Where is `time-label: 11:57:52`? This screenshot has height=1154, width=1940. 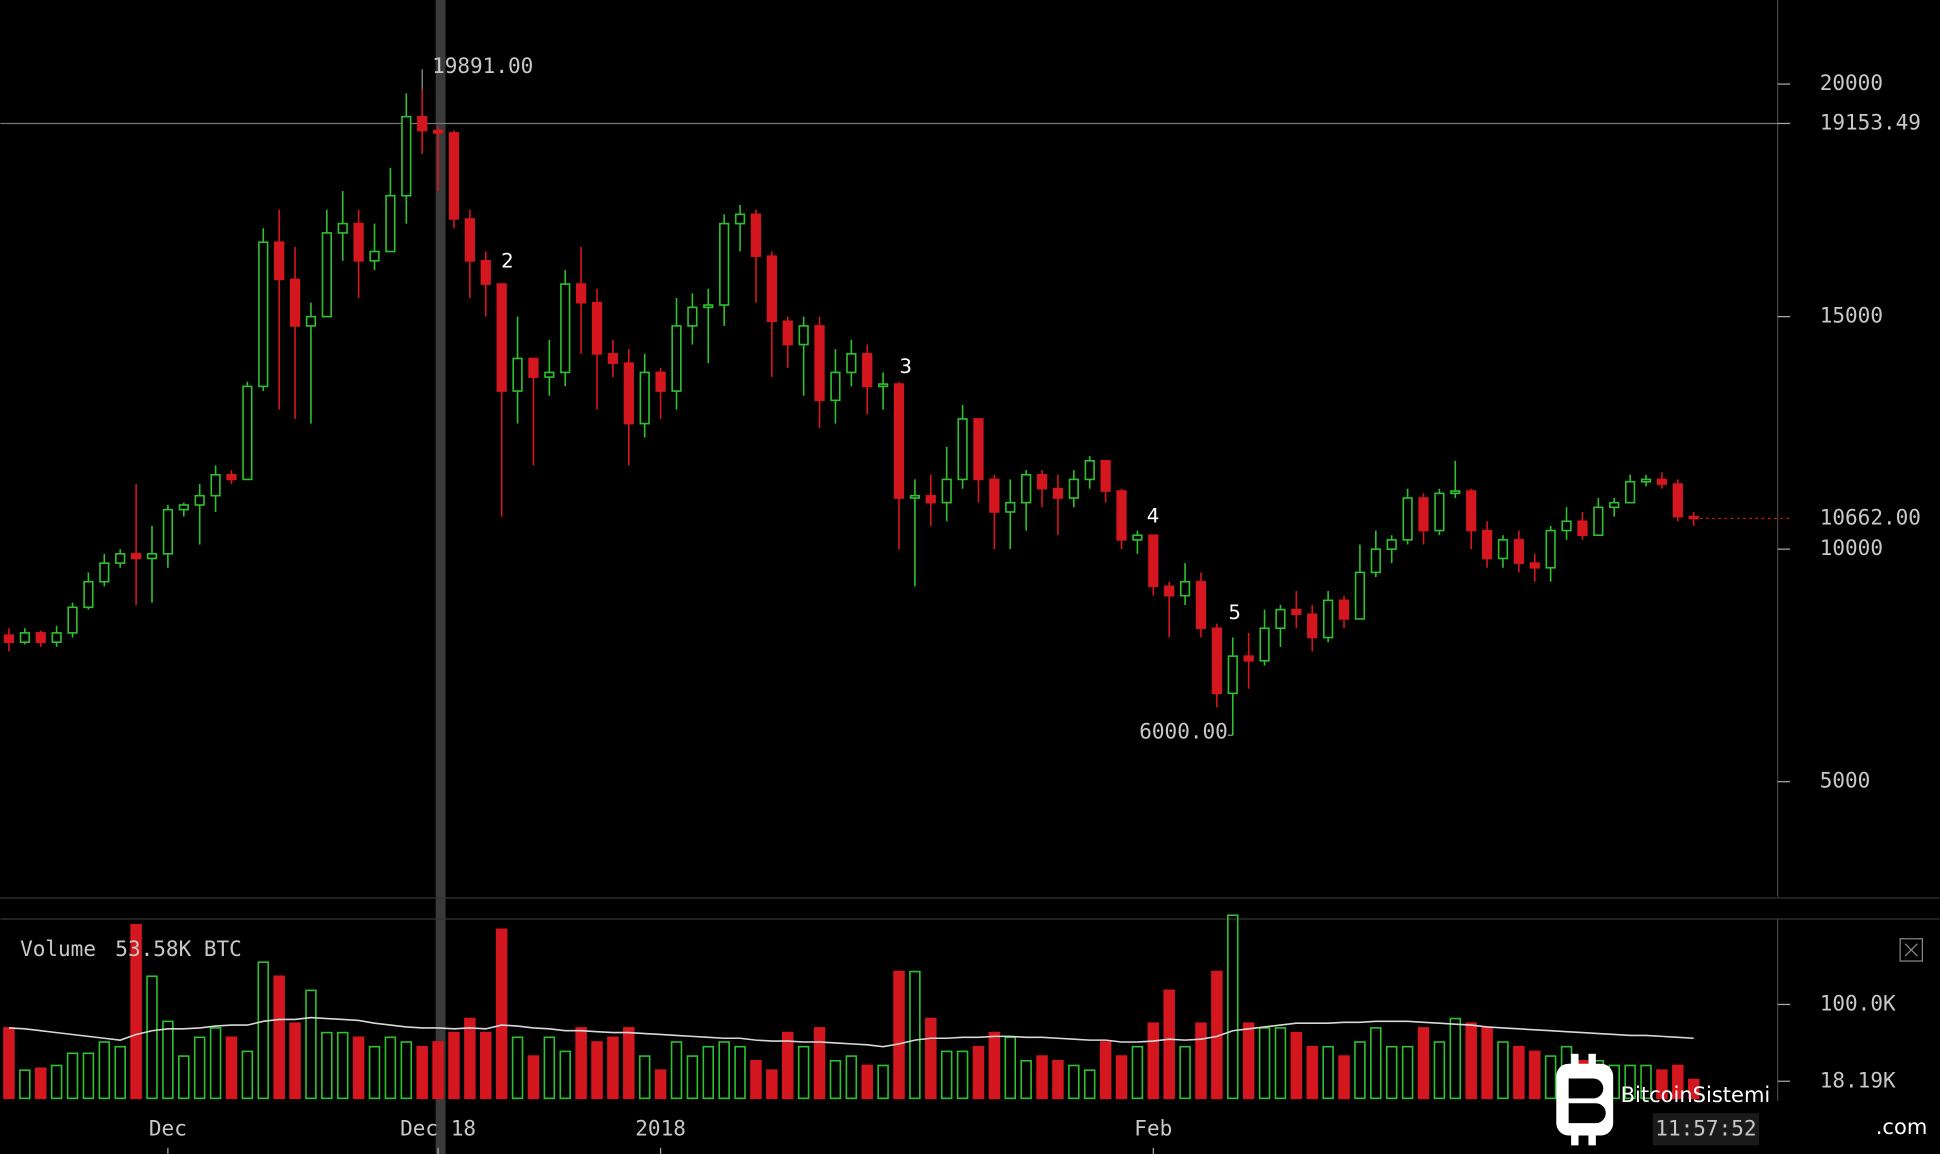 time-label: 11:57:52 is located at coordinates (1705, 1127).